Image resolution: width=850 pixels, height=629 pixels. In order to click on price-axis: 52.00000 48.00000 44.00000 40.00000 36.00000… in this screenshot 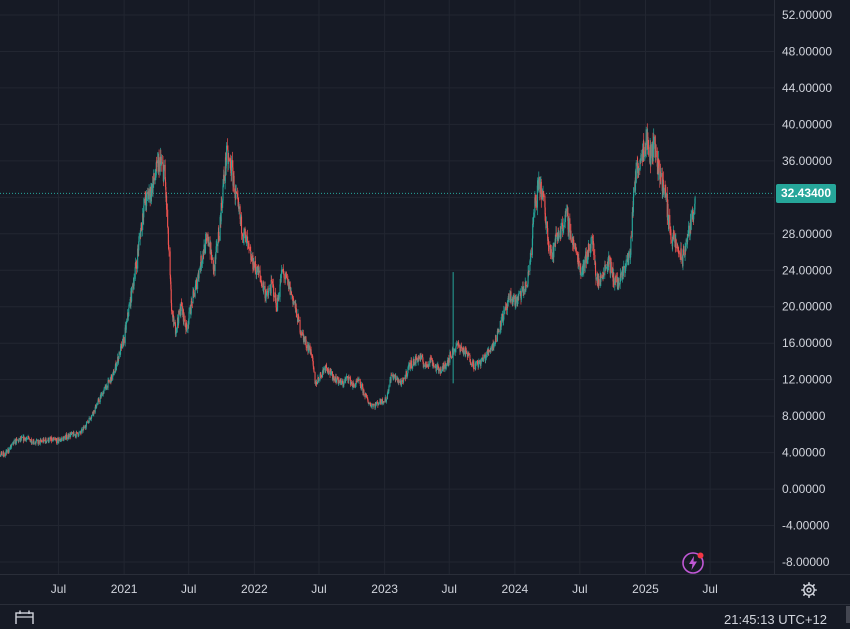, I will do `click(807, 288)`.